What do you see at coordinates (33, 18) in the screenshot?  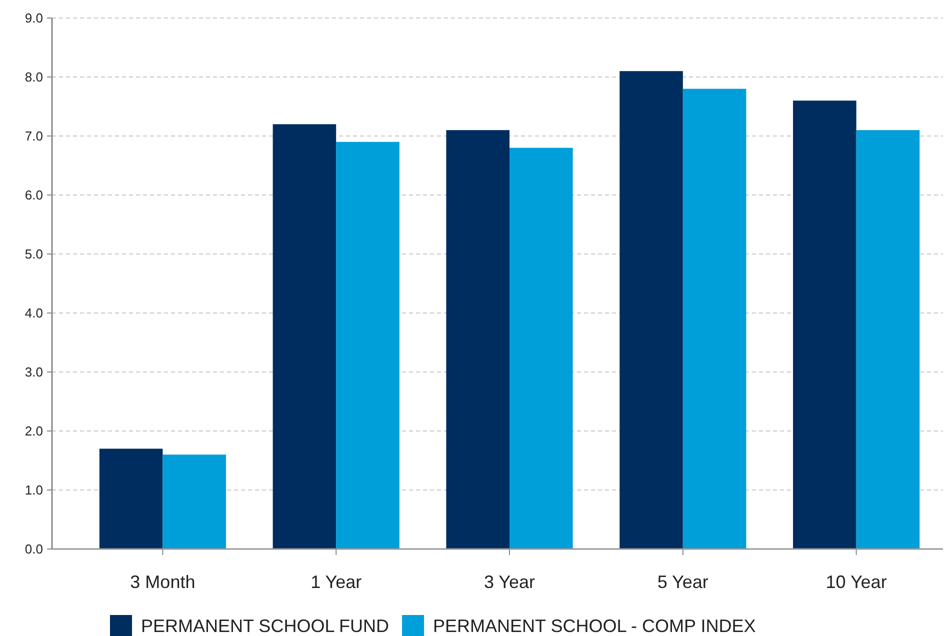 I see `y-tick-label: 9.0` at bounding box center [33, 18].